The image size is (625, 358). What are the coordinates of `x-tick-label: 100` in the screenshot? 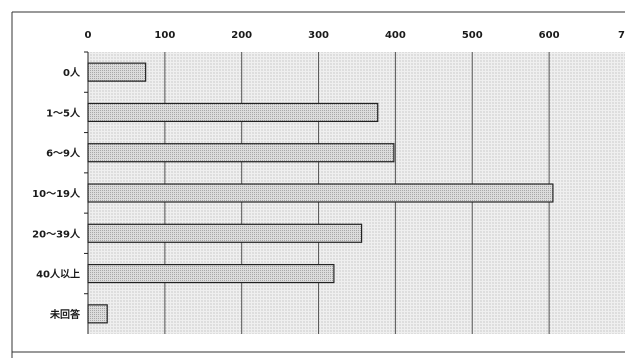 It's located at (164, 35).